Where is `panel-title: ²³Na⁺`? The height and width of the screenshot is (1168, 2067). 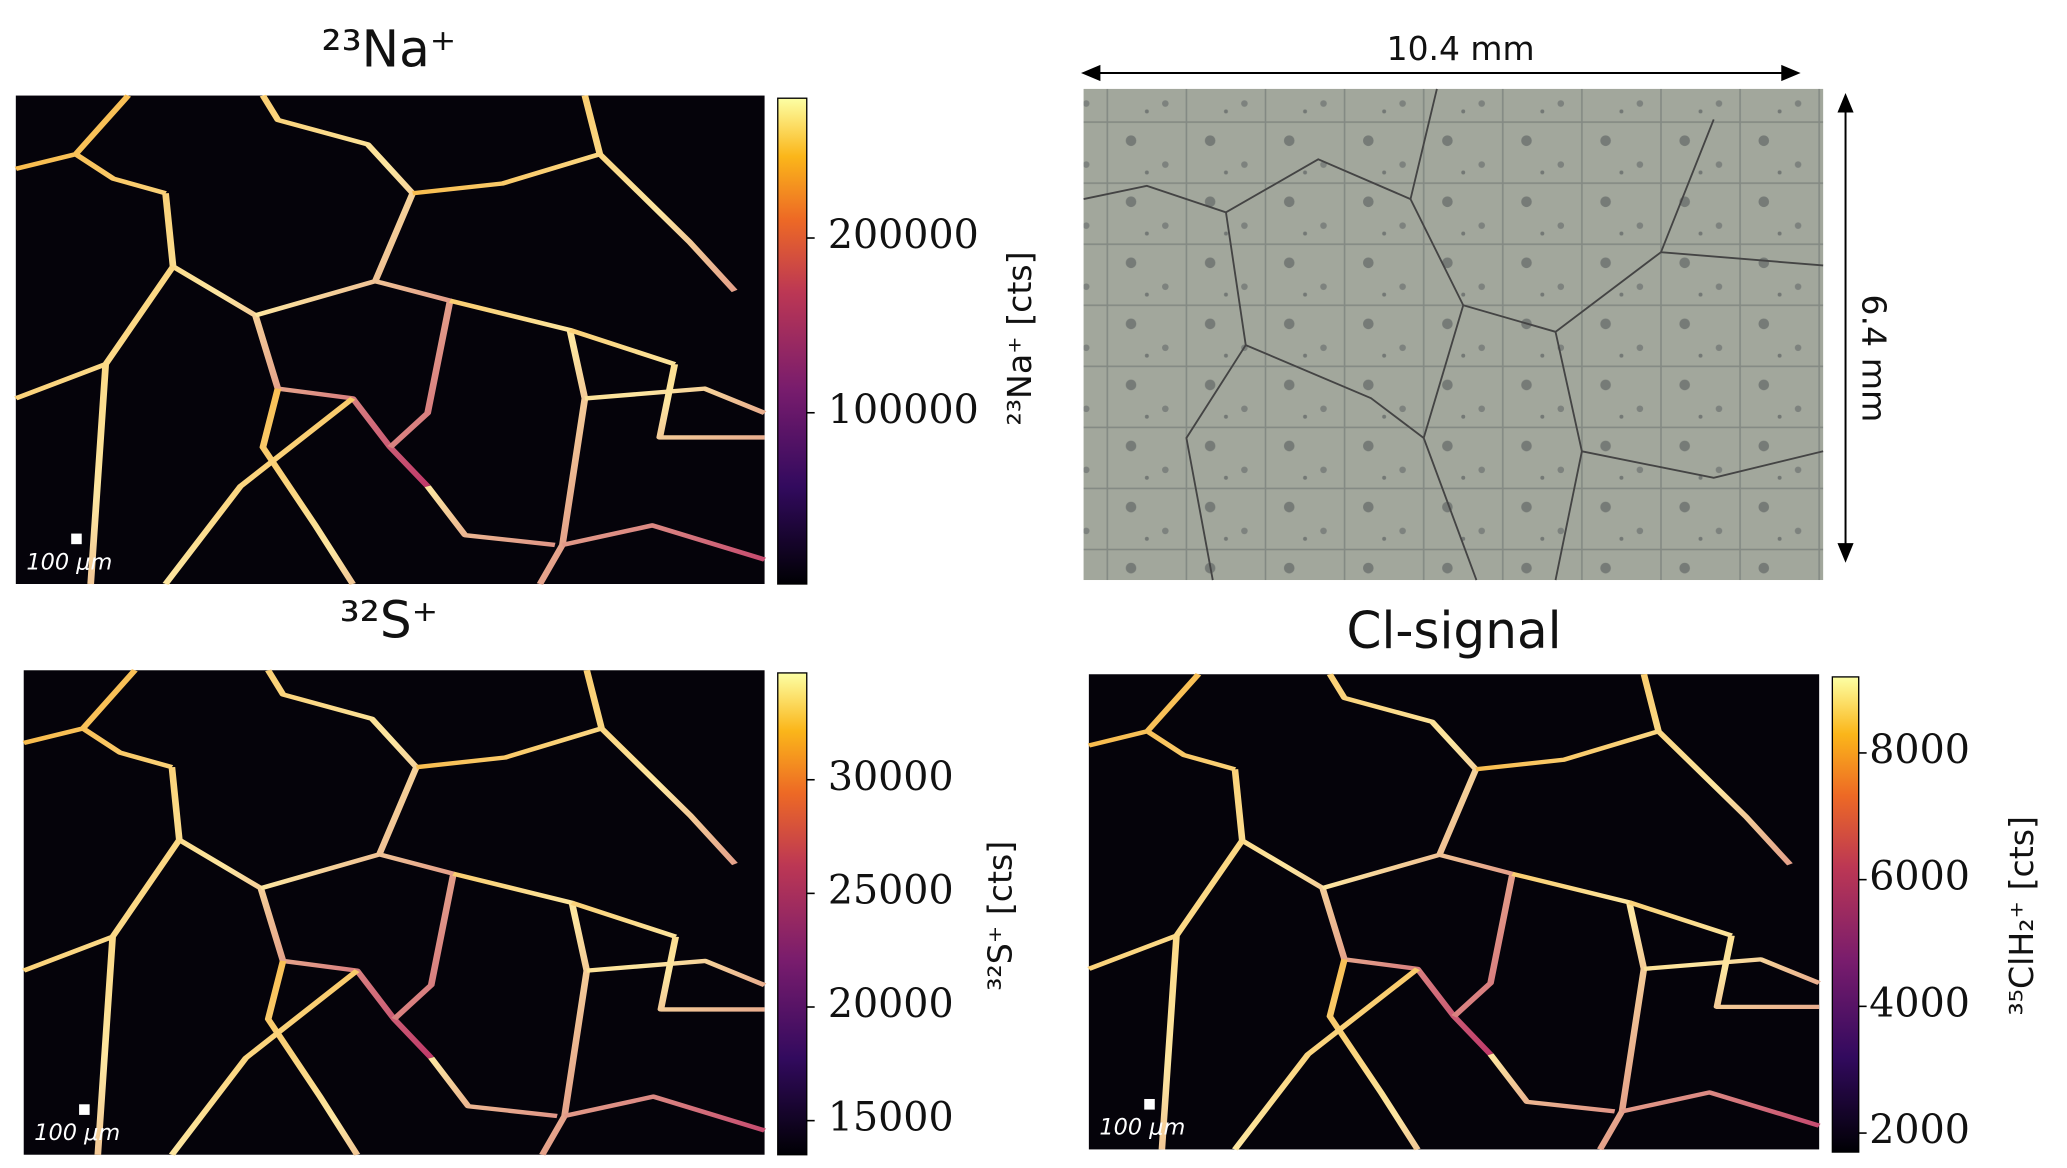
panel-title: ²³Na⁺ is located at coordinates (389, 48).